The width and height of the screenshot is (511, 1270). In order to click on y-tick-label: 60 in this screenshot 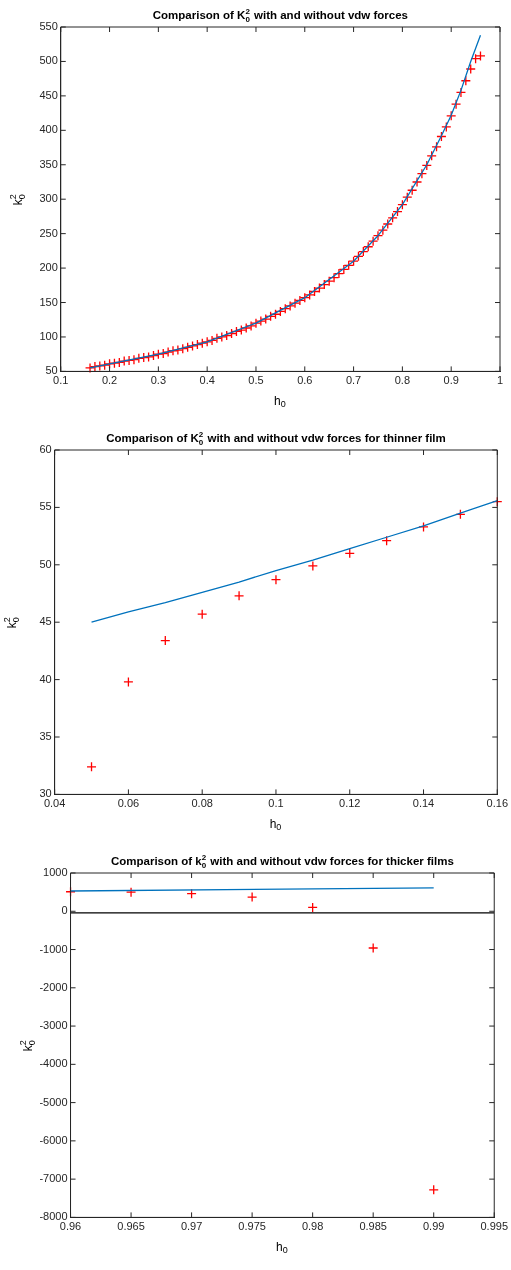, I will do `click(45, 449)`.